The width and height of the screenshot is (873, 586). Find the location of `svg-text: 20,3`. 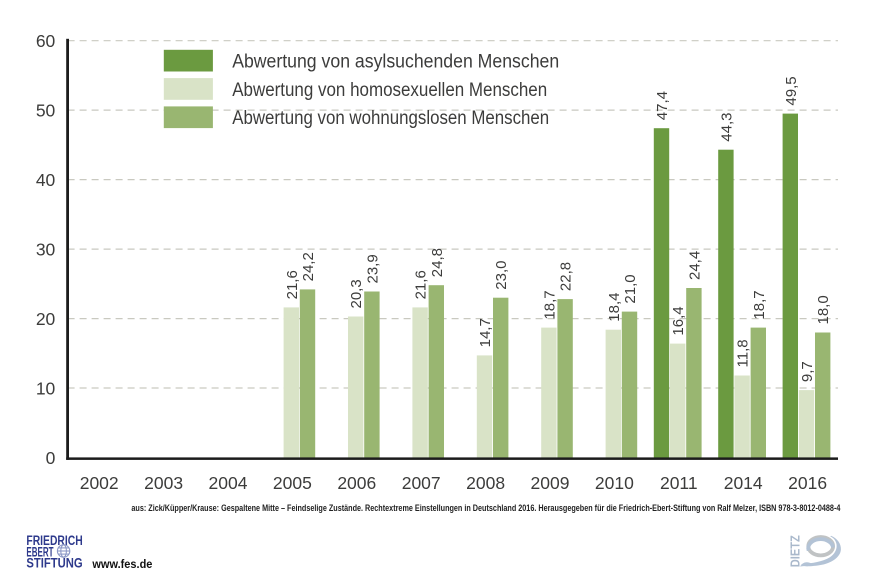

svg-text: 20,3 is located at coordinates (356, 293).